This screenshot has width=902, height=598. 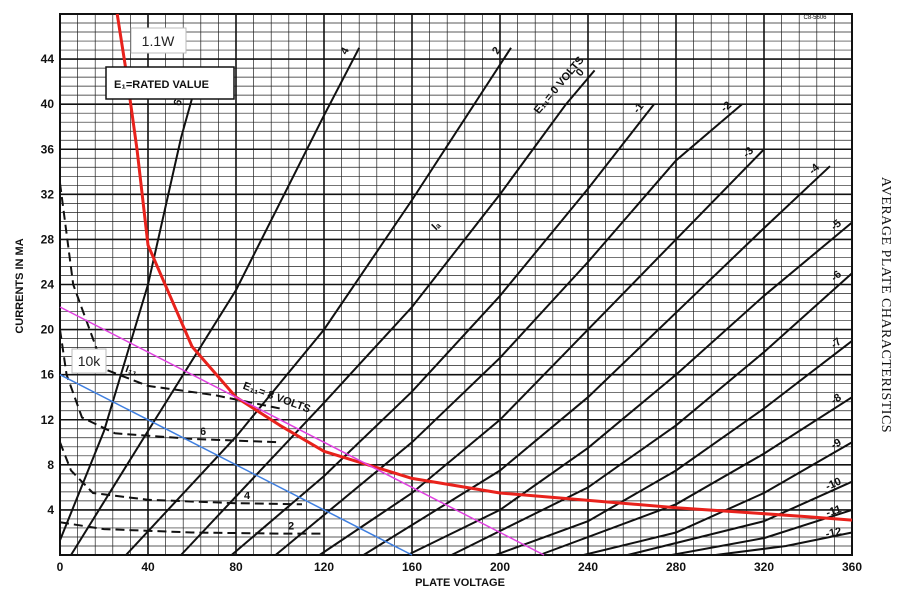 I want to click on chart-title: AVERAGE PLATE CHARACTERISTICS, so click(x=885, y=305).